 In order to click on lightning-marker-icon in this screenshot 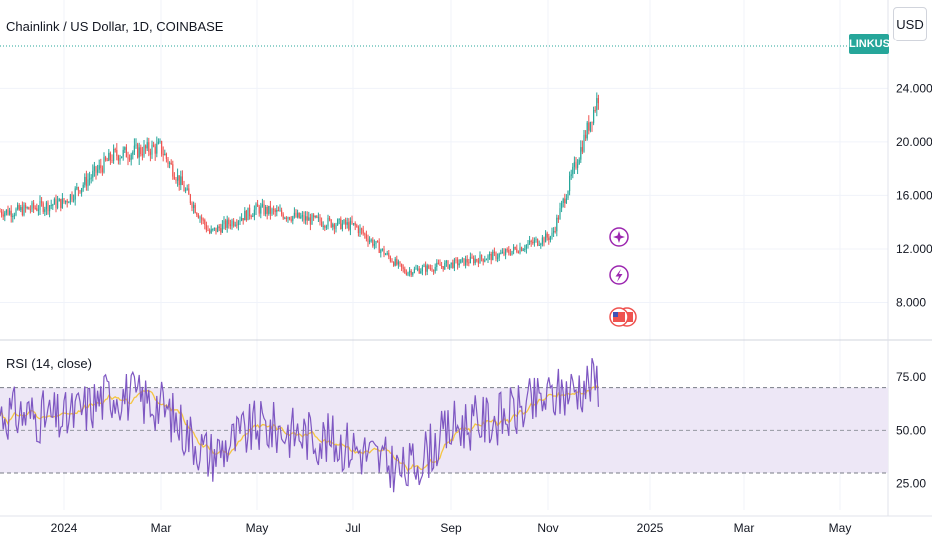, I will do `click(619, 275)`.